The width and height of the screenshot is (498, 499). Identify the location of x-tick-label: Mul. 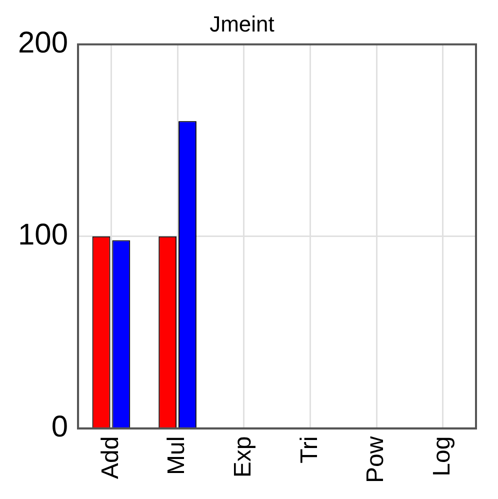
(176, 455).